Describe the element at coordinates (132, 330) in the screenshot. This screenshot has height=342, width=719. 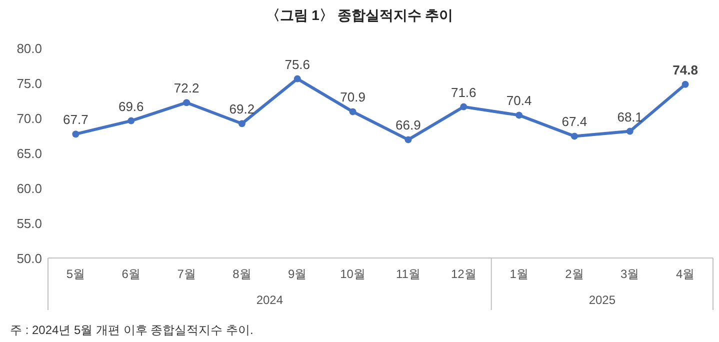
I see `text: 주 : 2024년 5월 개편 이후 종합실적지수 추이.` at that location.